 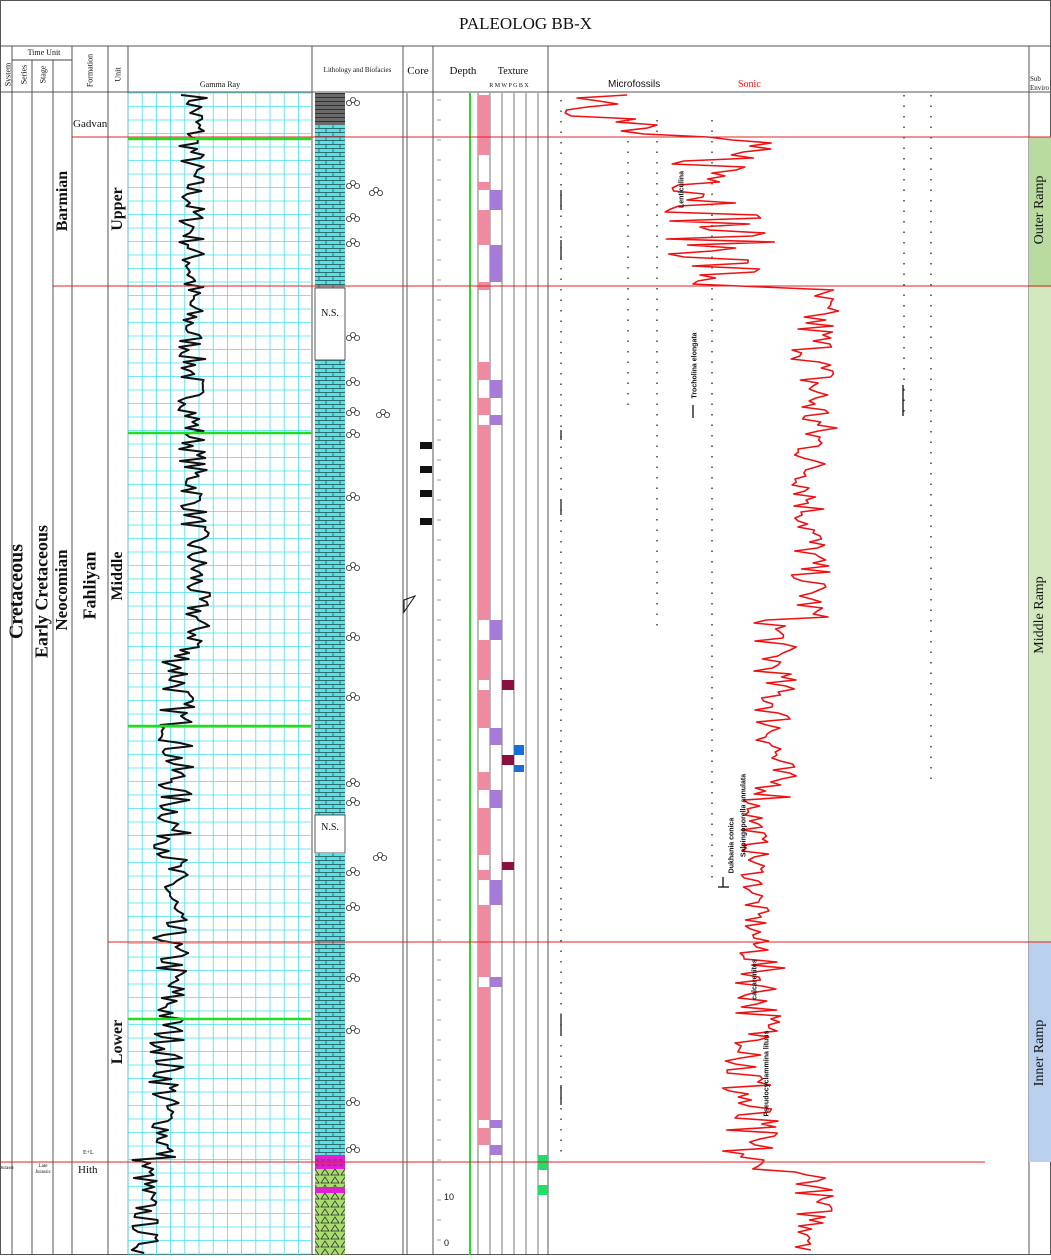 I want to click on header-unit: Unit, so click(x=118, y=74).